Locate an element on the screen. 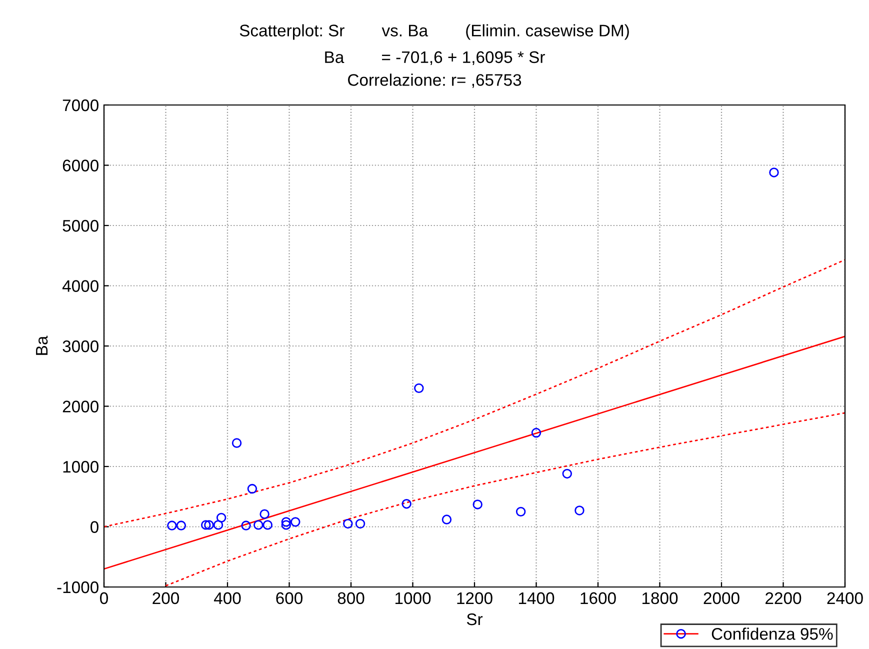  chart-title: Scatterplot: Sr vs. Ba (Elimin. casewise DM) is located at coordinates (434, 32).